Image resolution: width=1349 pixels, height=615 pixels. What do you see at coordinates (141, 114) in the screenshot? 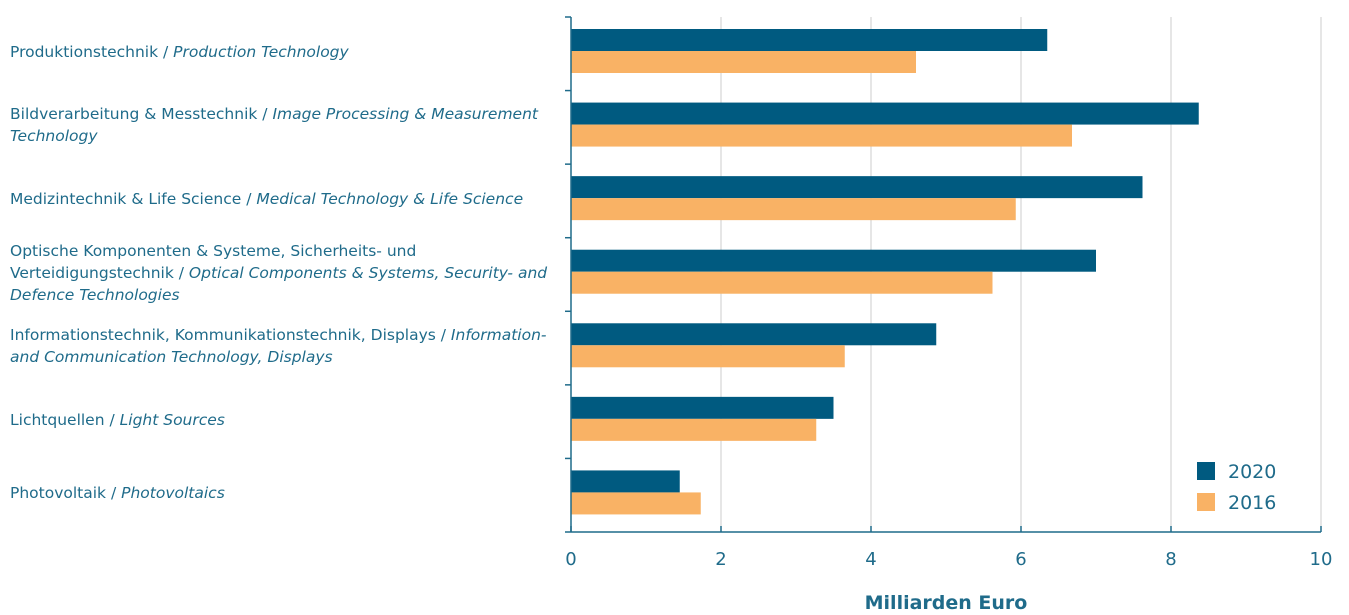
I see `category-label-de: Bildverarbeitung & Messtechnik /` at bounding box center [141, 114].